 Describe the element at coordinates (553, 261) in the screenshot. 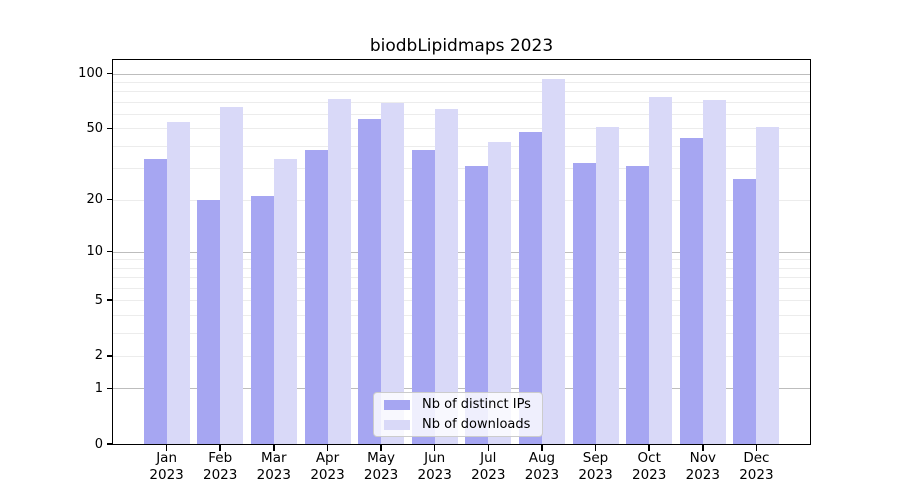

I see `bar-downloads-aug` at that location.